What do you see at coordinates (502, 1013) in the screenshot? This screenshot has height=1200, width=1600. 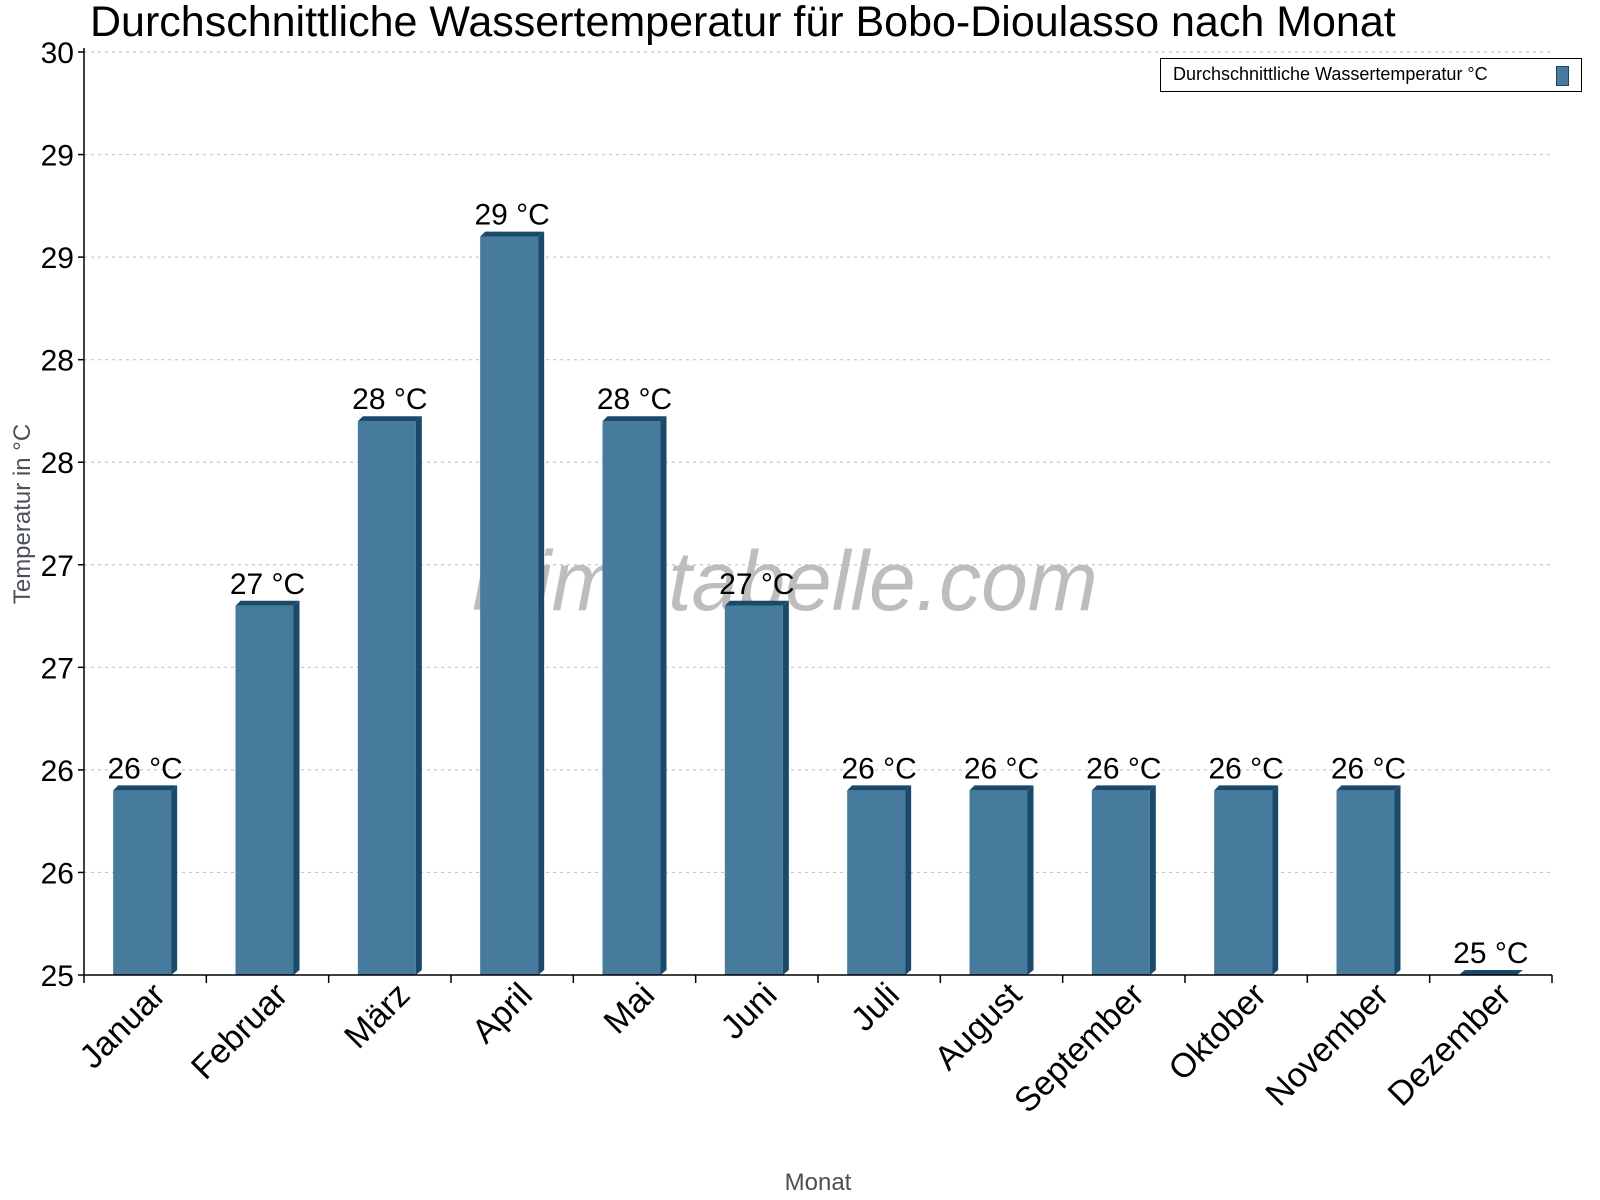 I see `x-tick-label: April` at bounding box center [502, 1013].